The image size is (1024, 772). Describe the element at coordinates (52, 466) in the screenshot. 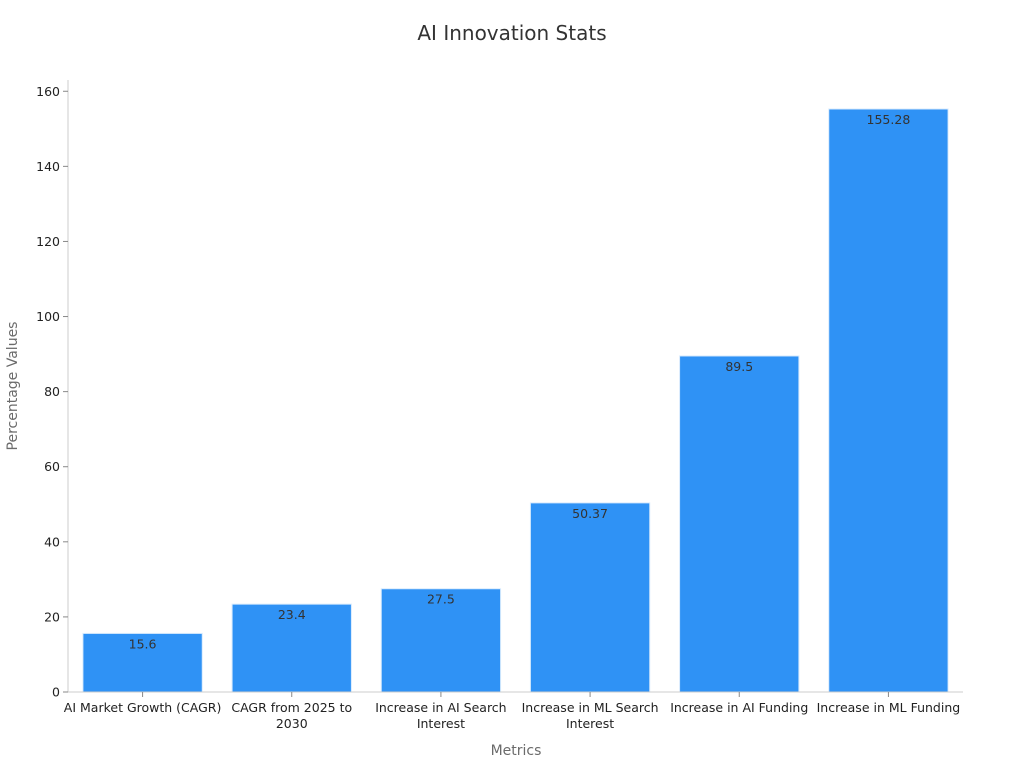

I see `y-tick-label-60: 60` at that location.